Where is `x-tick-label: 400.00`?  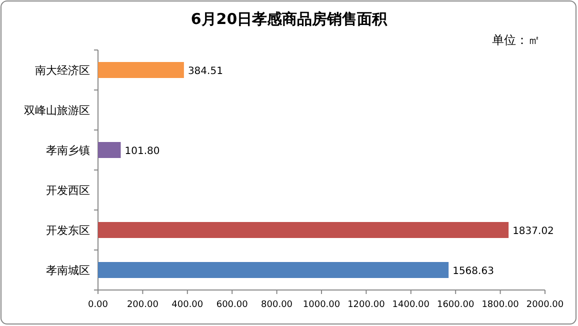
x-tick-label: 400.00 is located at coordinates (188, 305).